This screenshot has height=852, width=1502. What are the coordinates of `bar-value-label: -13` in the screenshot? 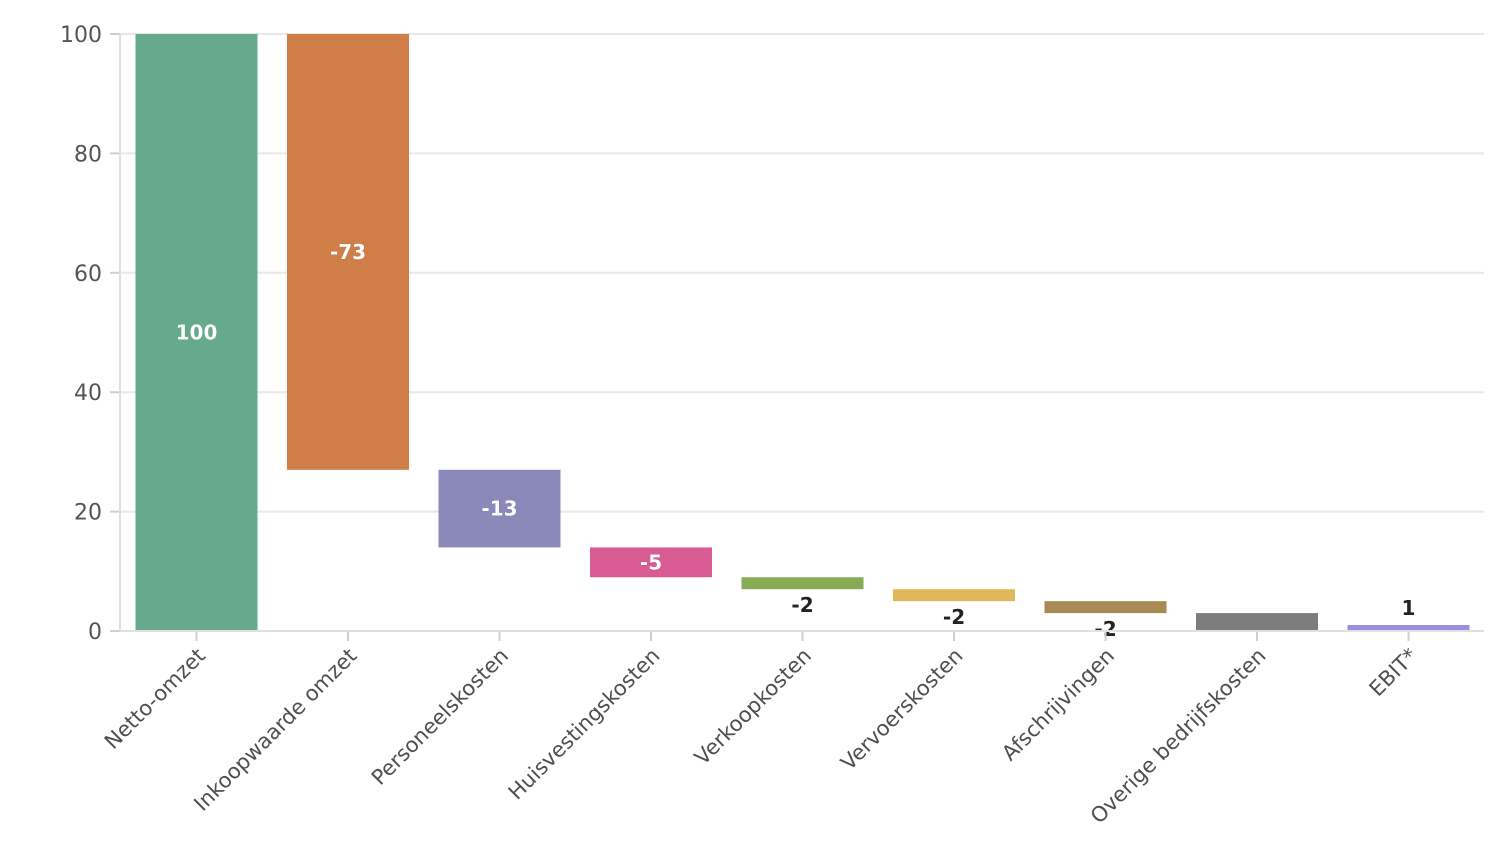 It's located at (499, 509).